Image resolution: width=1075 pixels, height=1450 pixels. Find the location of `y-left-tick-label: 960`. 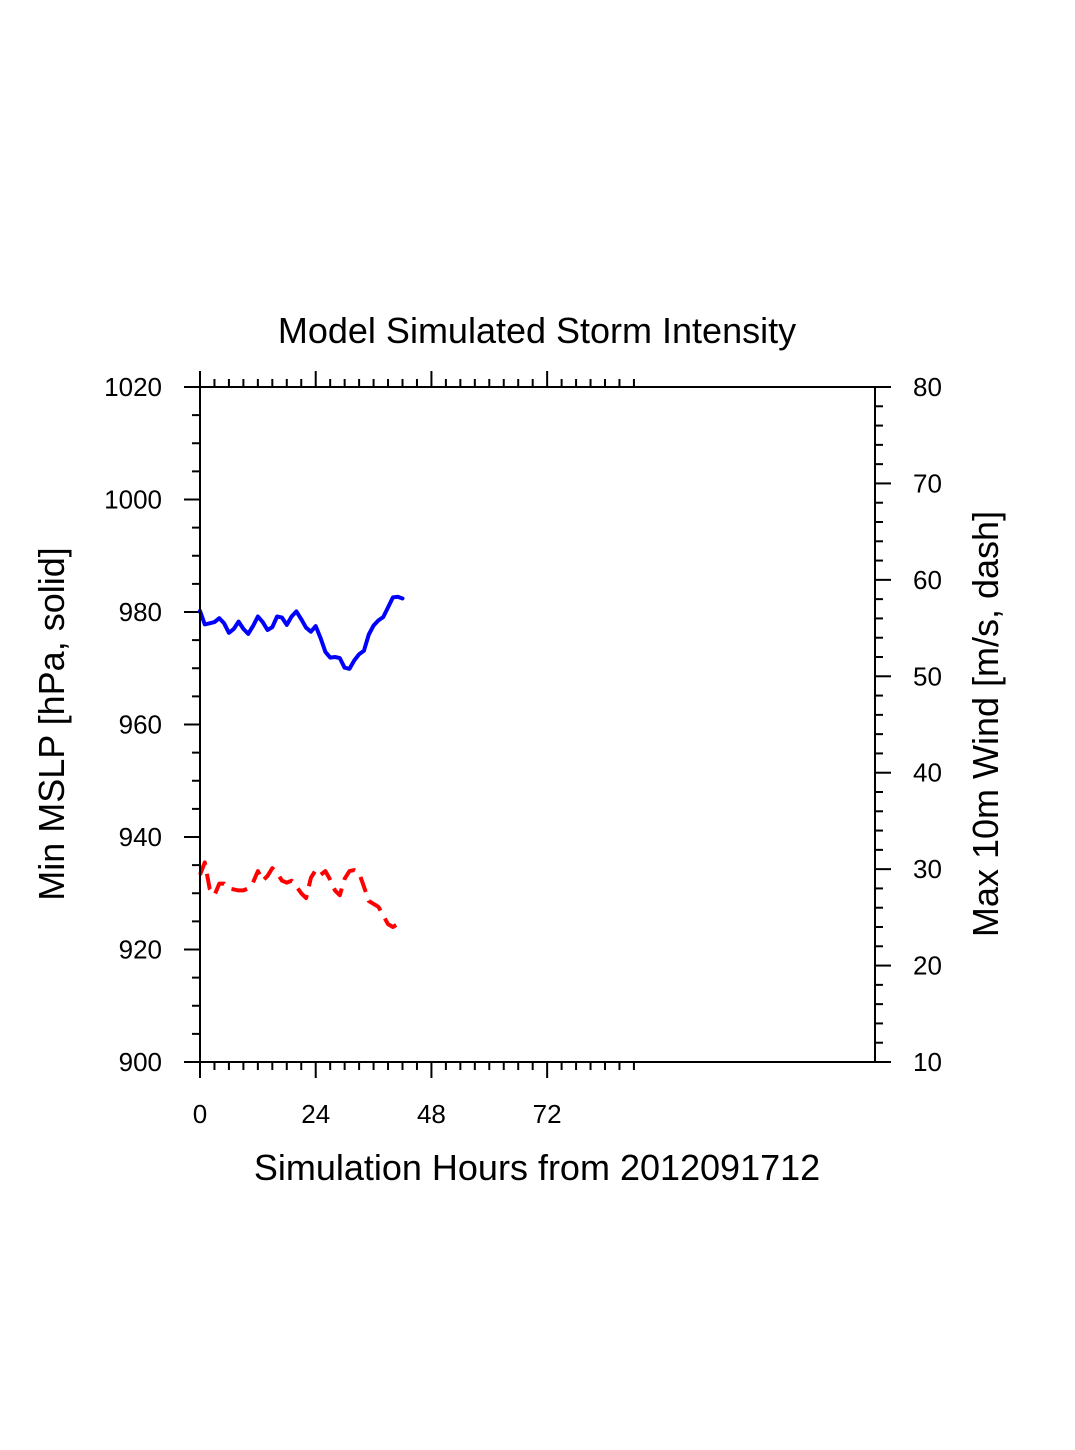

y-left-tick-label: 960 is located at coordinates (140, 725).